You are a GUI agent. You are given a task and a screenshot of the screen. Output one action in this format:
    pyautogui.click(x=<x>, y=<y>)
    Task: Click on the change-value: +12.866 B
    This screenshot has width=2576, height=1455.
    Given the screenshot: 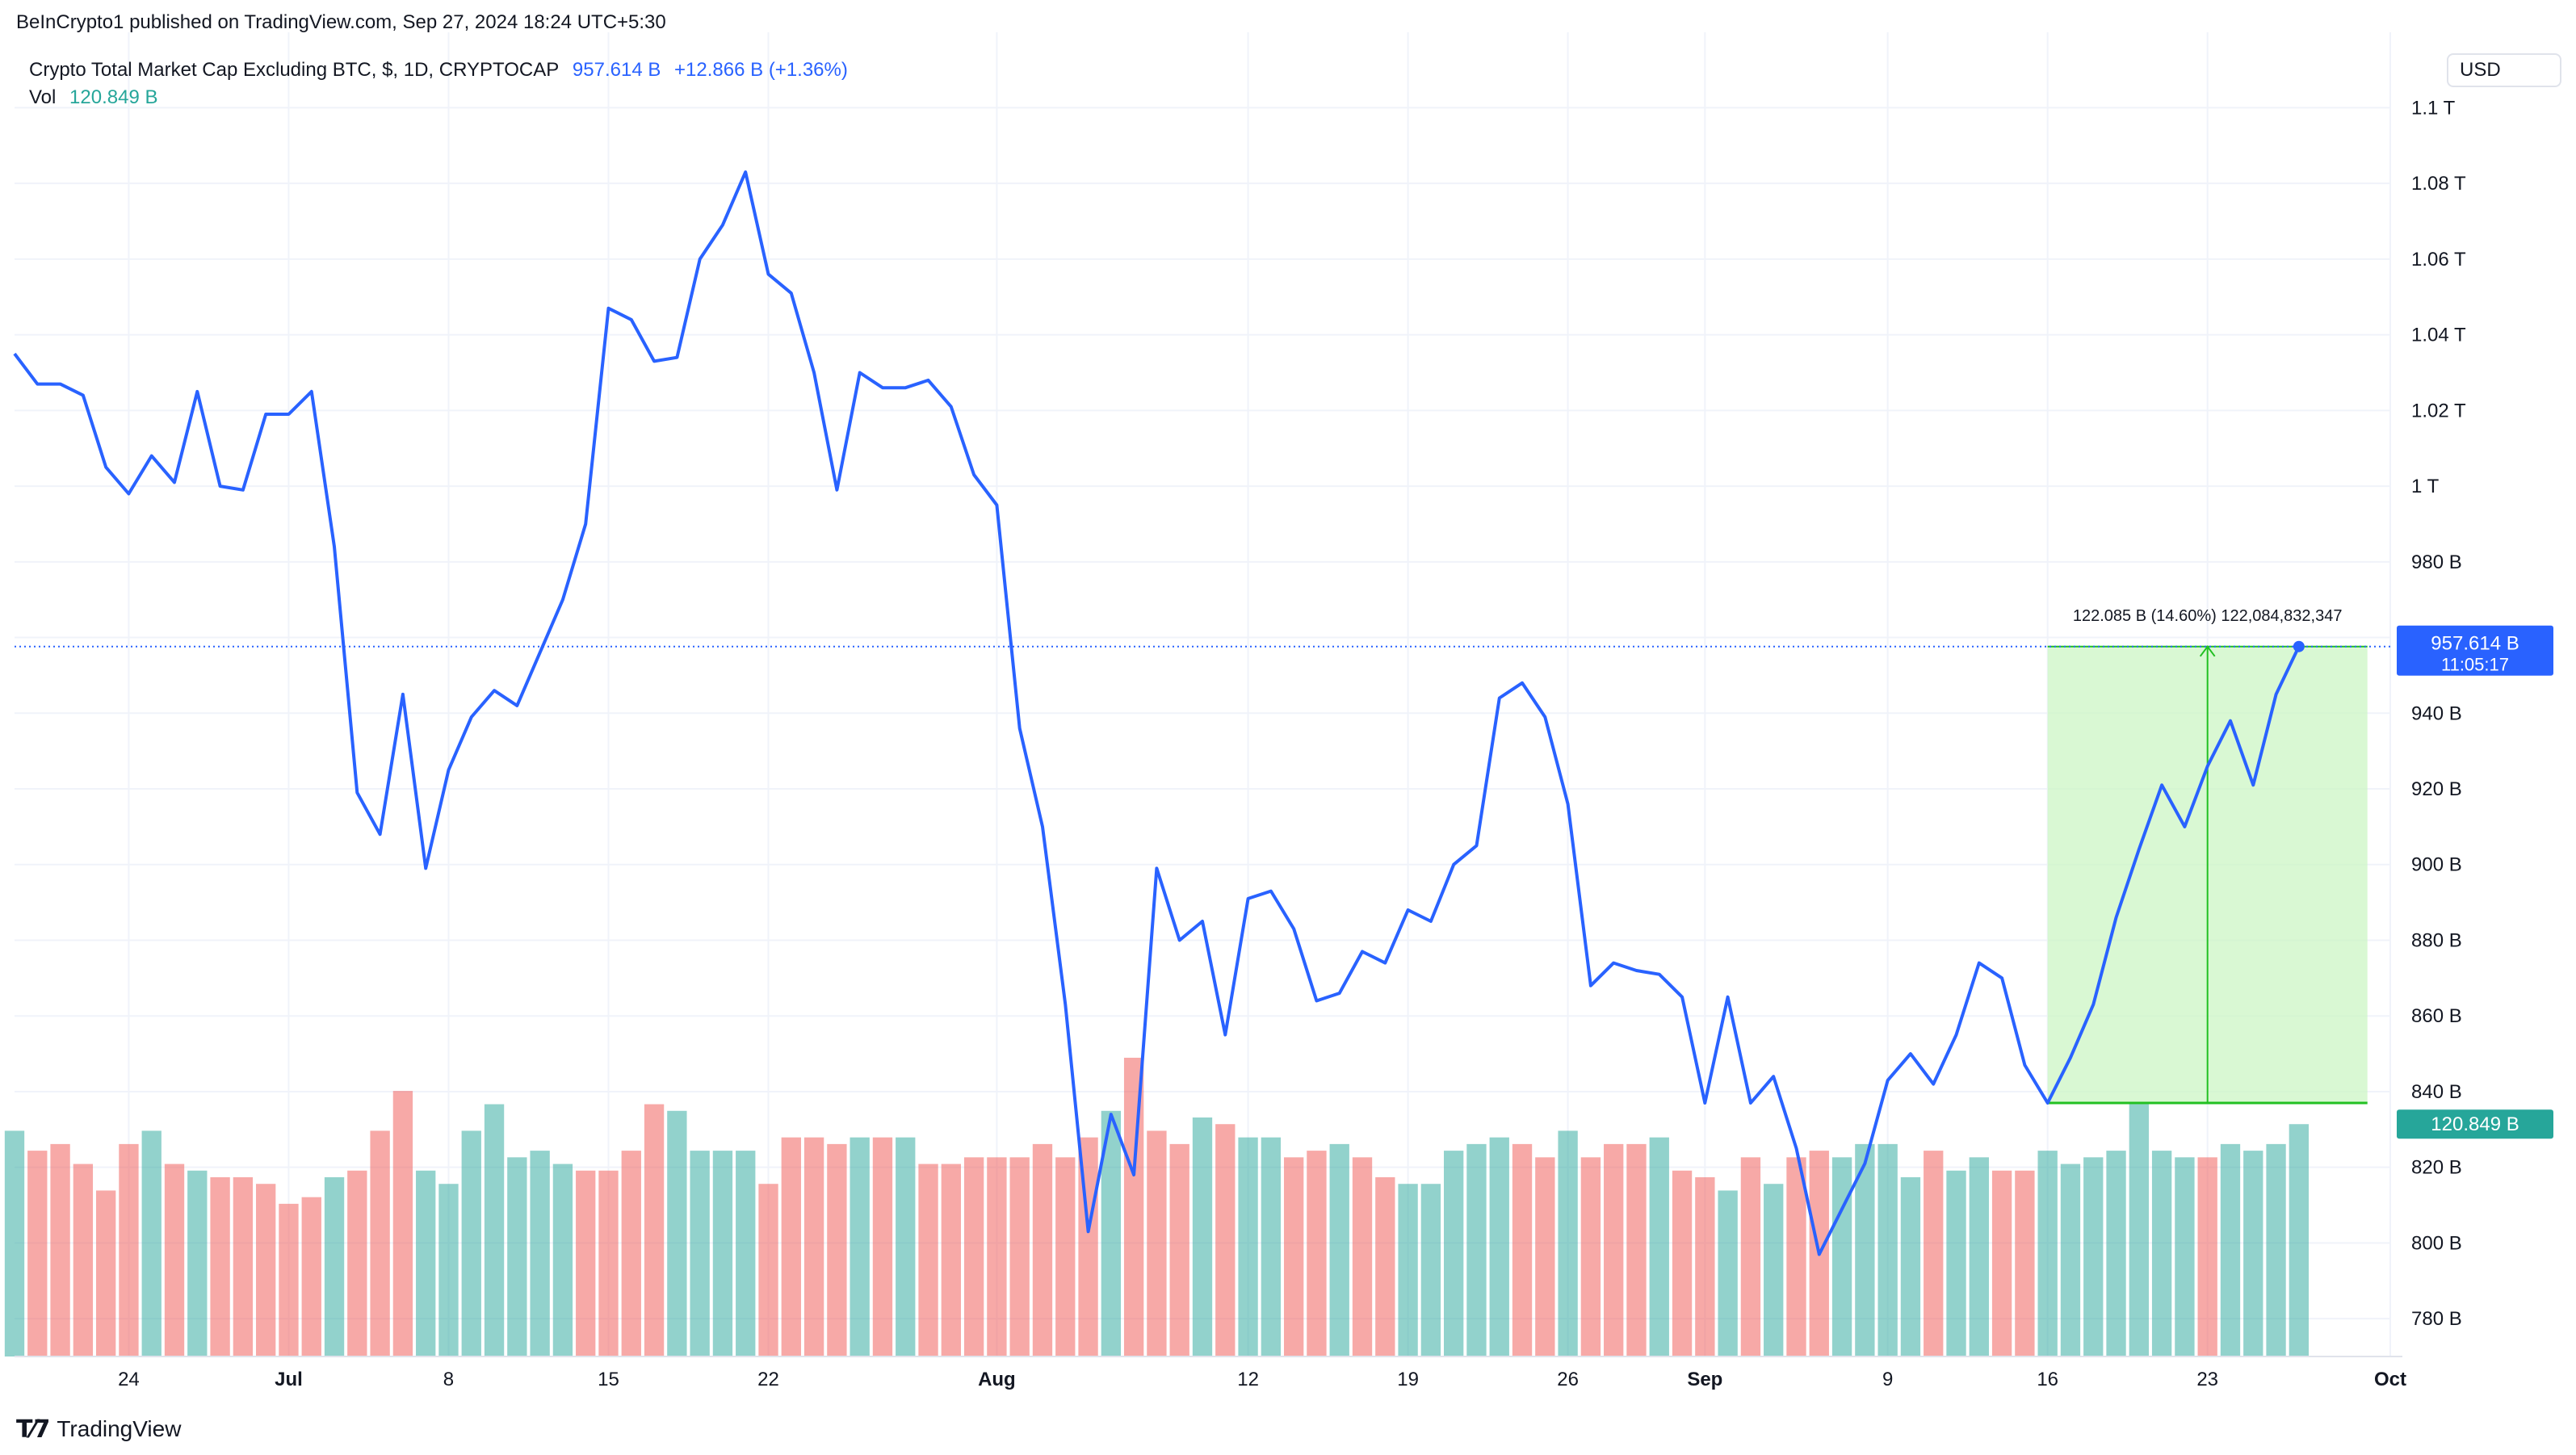 What is the action you would take?
    pyautogui.click(x=719, y=70)
    